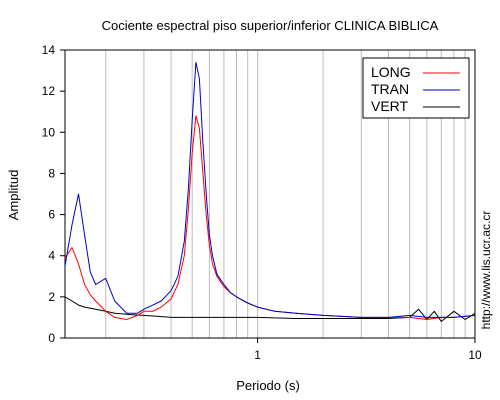 The width and height of the screenshot is (500, 400). What do you see at coordinates (268, 385) in the screenshot?
I see `x-axis-label: Periodo (s)` at bounding box center [268, 385].